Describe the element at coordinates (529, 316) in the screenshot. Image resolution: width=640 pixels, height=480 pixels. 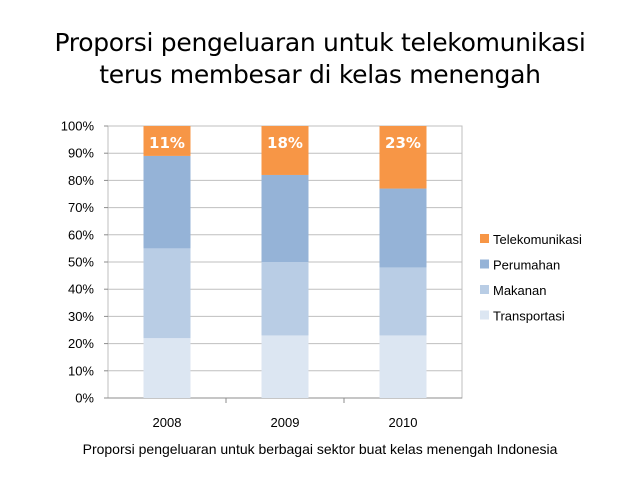
I see `legend-label: Transportasi` at that location.